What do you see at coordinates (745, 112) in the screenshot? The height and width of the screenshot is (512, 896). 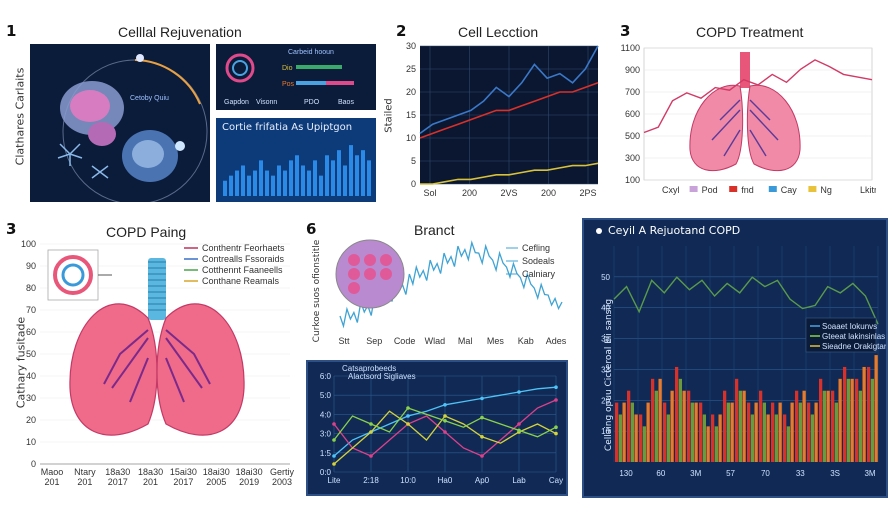 I see `lungs-illustration` at bounding box center [745, 112].